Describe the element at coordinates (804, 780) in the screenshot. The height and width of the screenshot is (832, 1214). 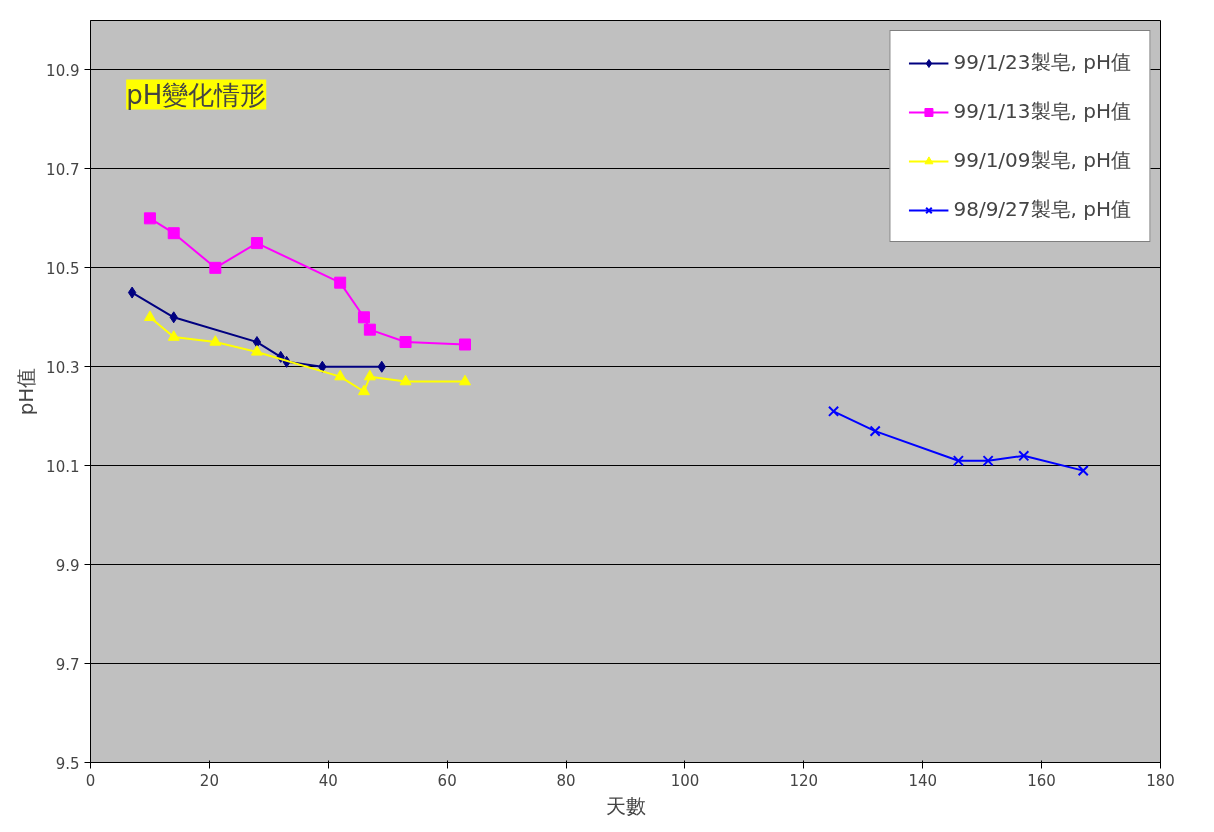
I see `x-tick-label: 120` at that location.